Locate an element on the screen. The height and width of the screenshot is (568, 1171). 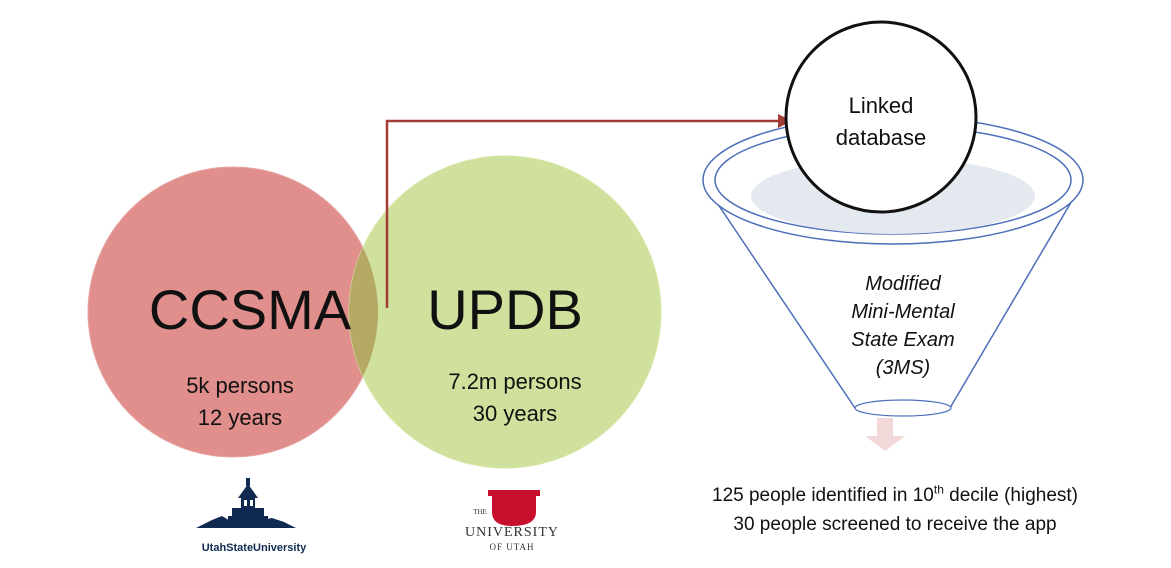
linked-database-circle is located at coordinates (881, 117).